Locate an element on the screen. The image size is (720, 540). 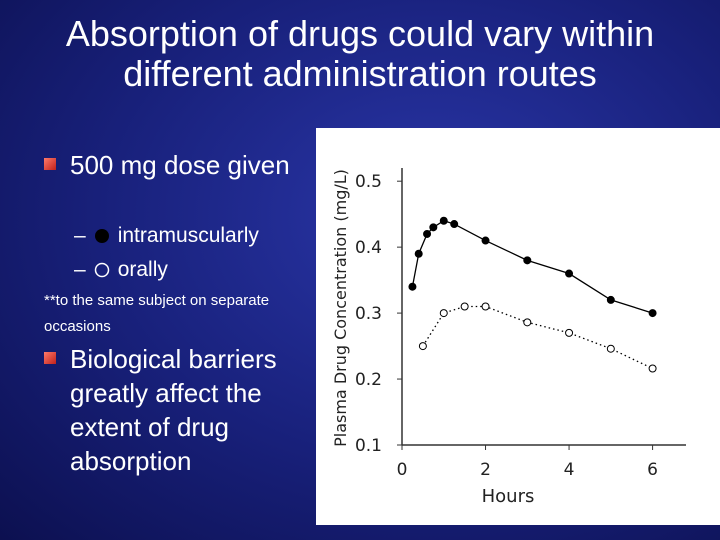
sub-bullet-text: intramuscularly is located at coordinates (188, 235).